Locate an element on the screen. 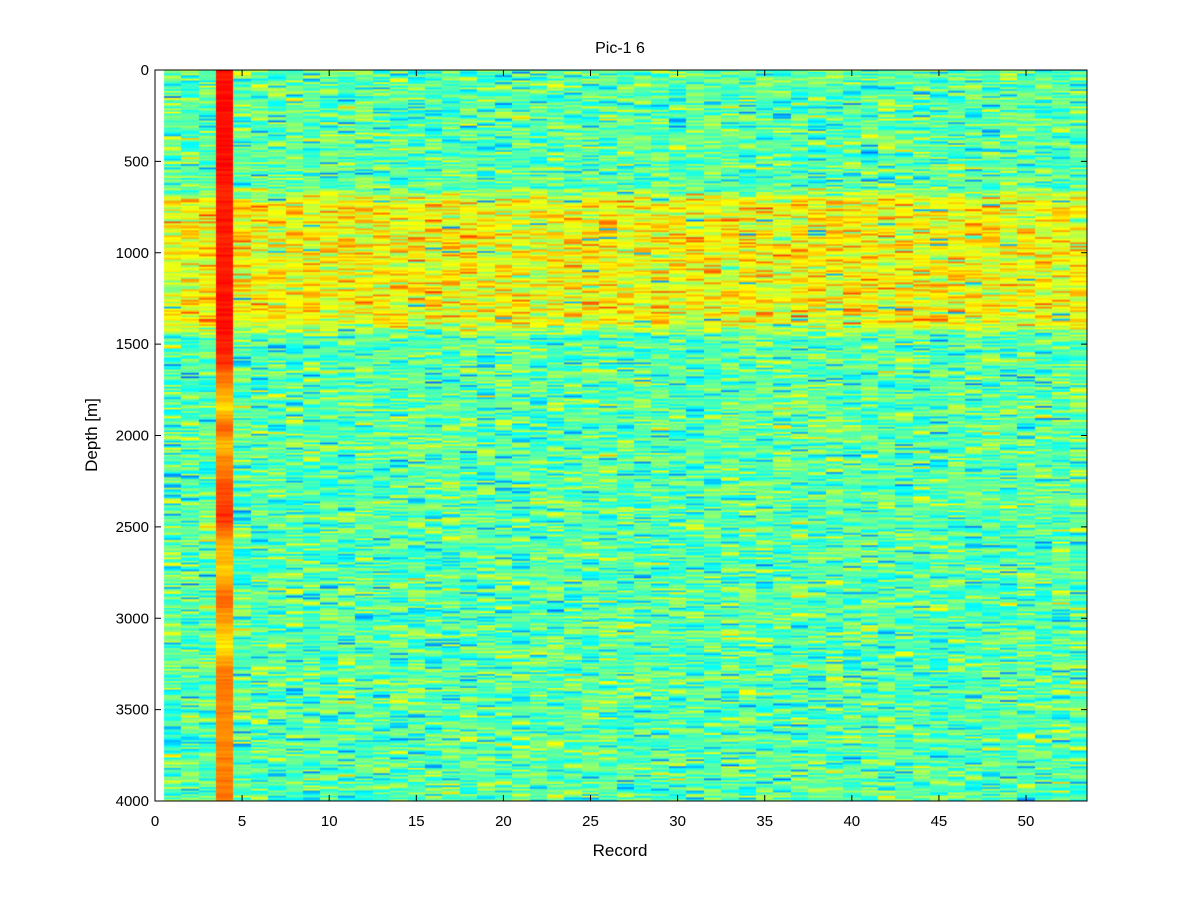 The height and width of the screenshot is (900, 1200). x-tick-label: 30 is located at coordinates (677, 821).